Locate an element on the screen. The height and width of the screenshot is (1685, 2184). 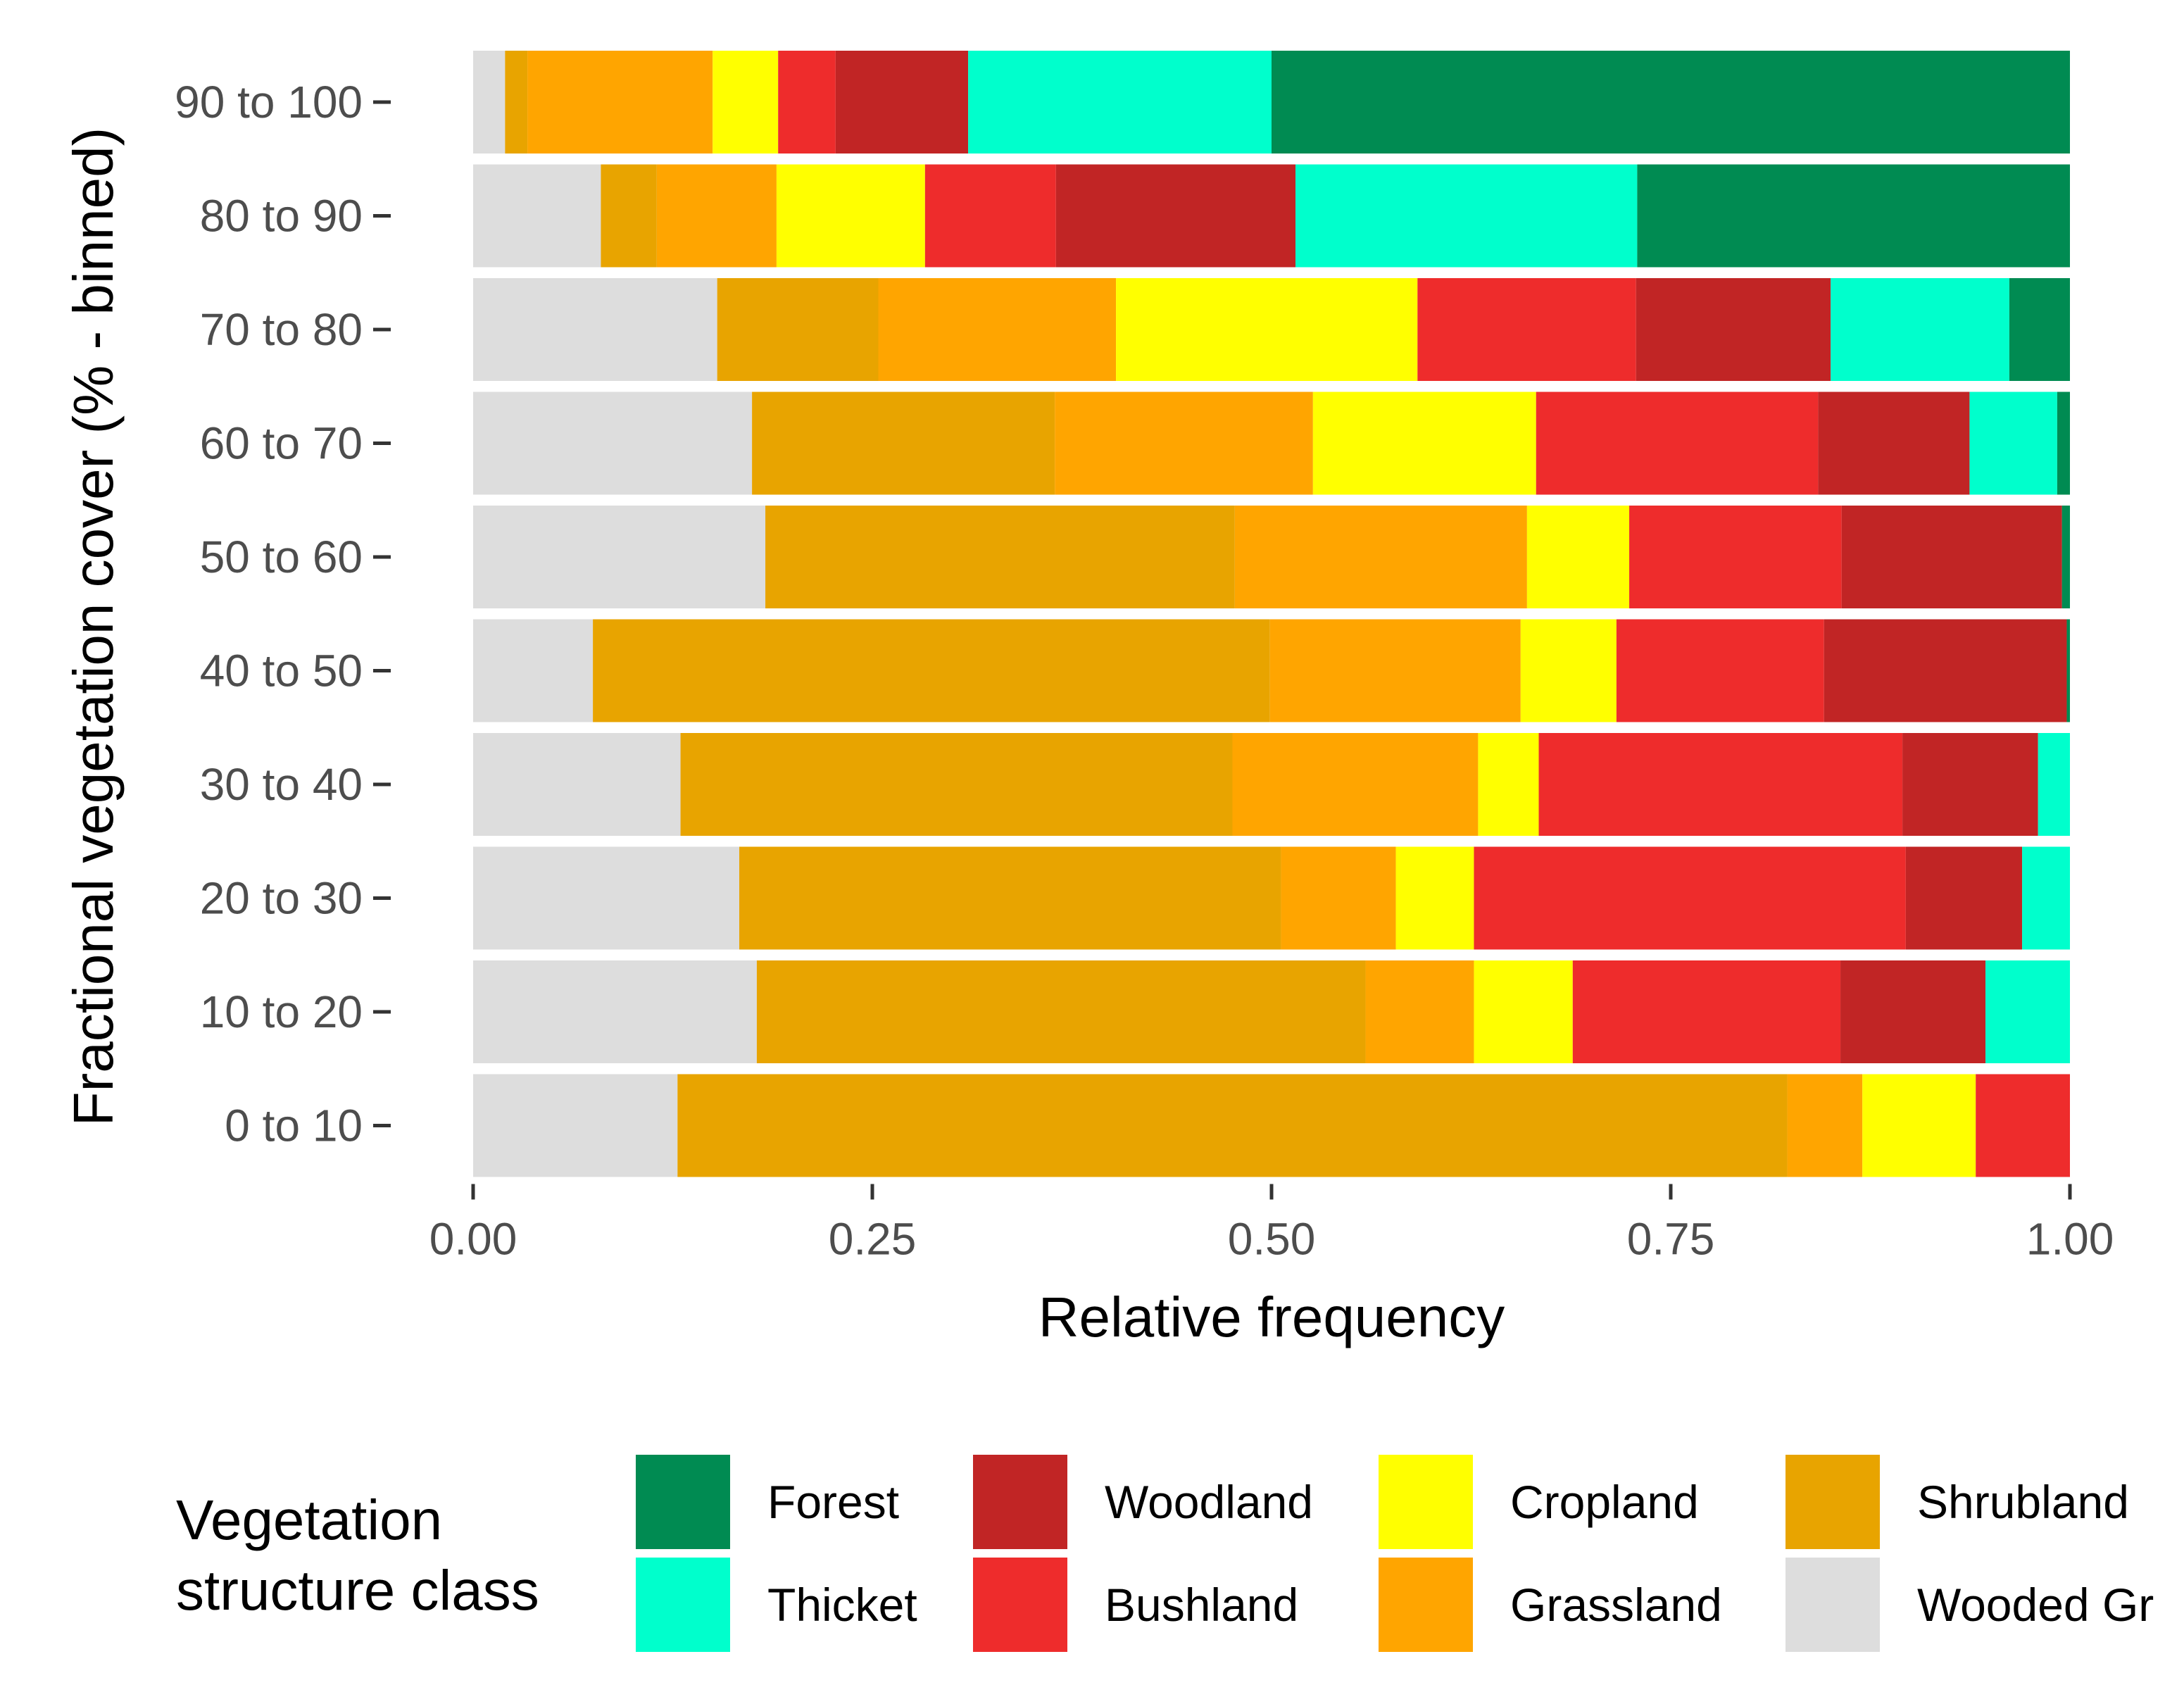
y-tick-label: 40 to 50 is located at coordinates (281, 671).